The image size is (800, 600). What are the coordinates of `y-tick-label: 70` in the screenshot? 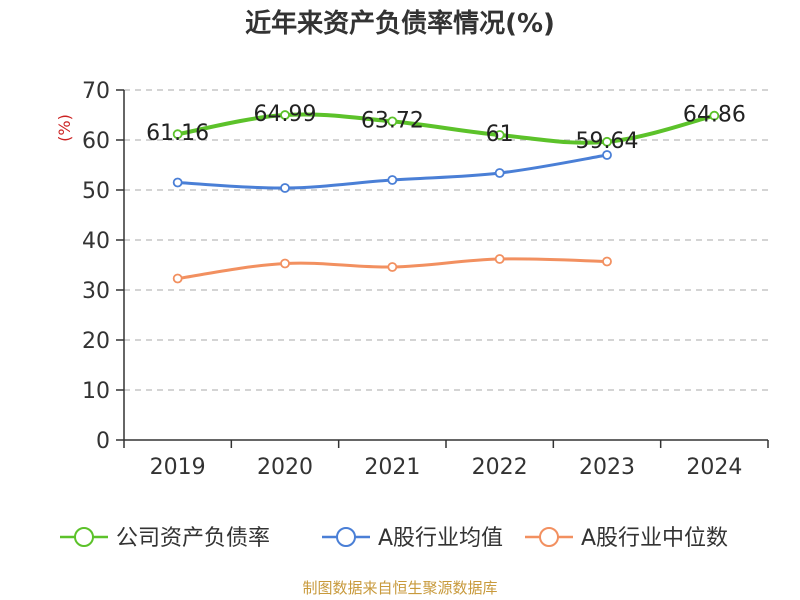 It's located at (96, 91).